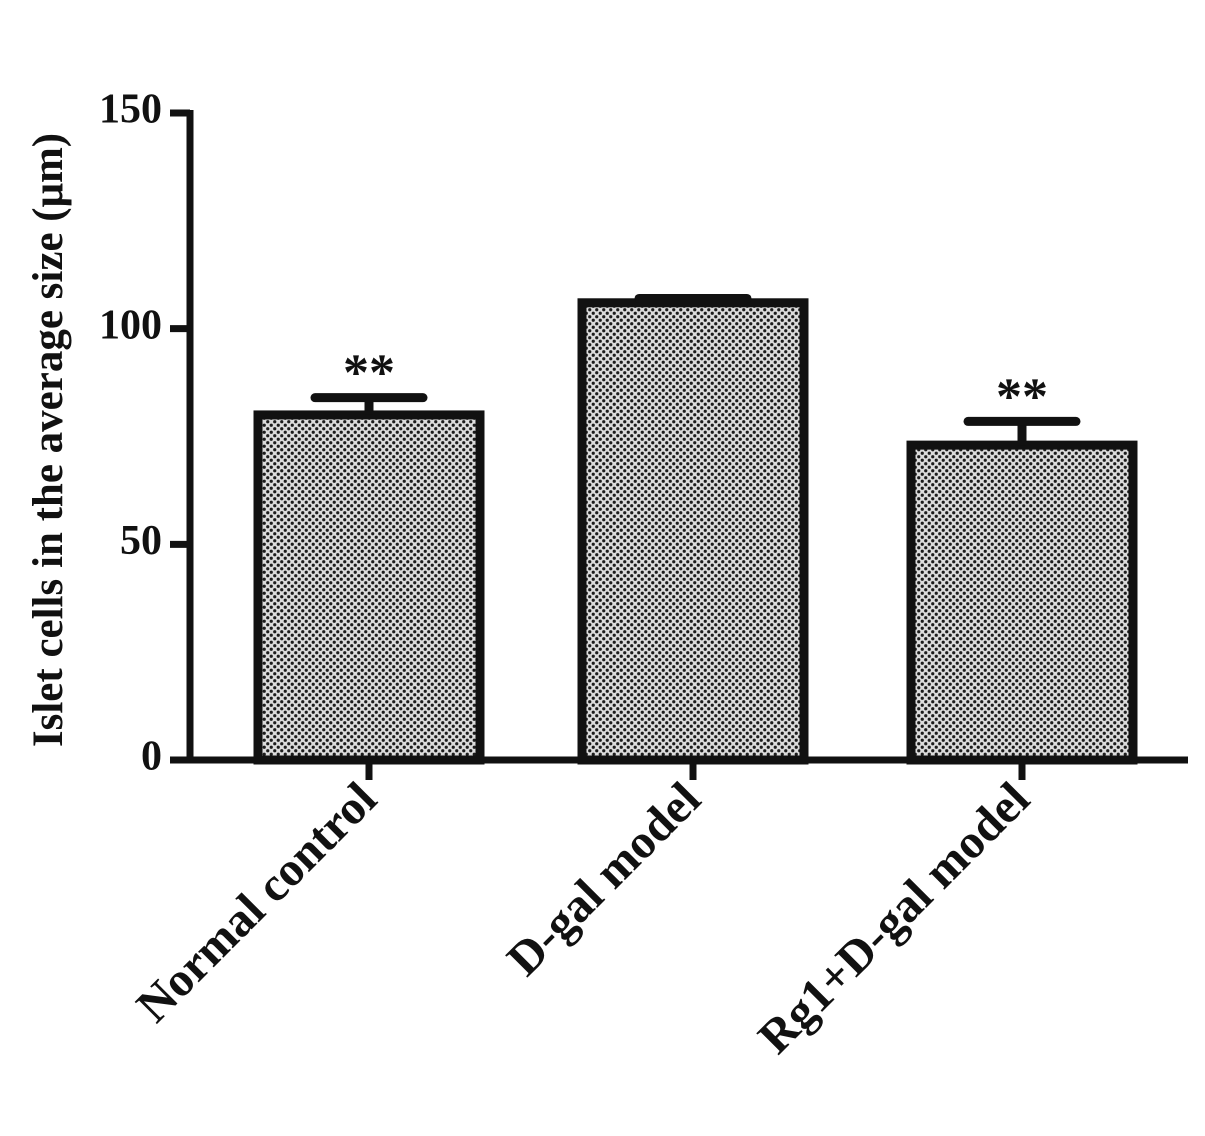 The height and width of the screenshot is (1136, 1205). What do you see at coordinates (894, 918) in the screenshot?
I see `x-tick-label-2: Rg1+D-gal model` at bounding box center [894, 918].